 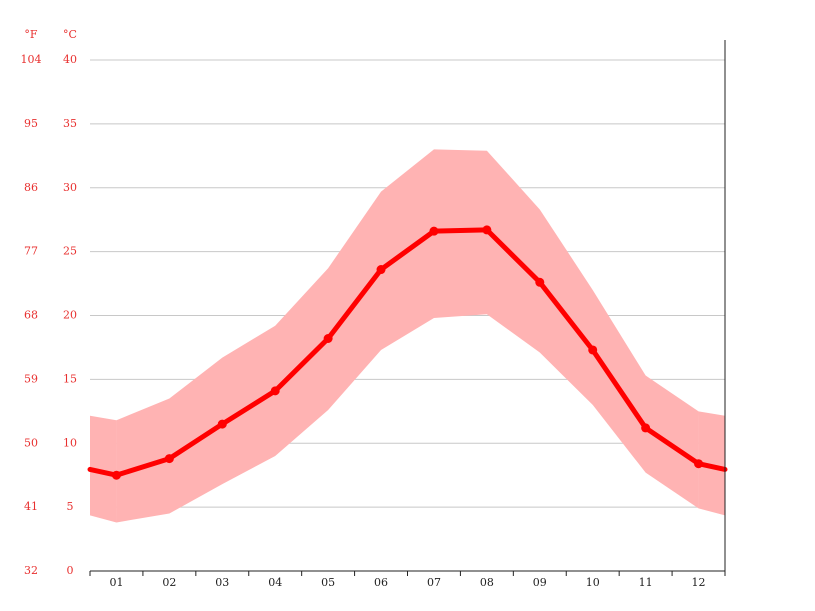 What do you see at coordinates (31, 59) in the screenshot?
I see `y2-tick-label: 104` at bounding box center [31, 59].